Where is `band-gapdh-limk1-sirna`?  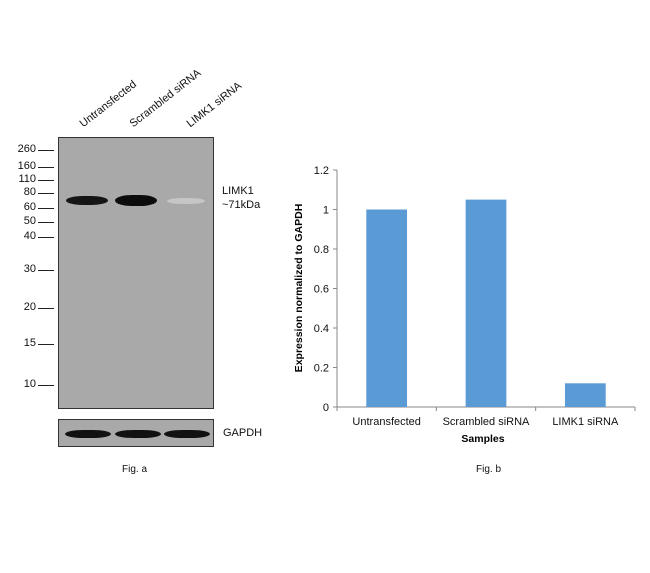 band-gapdh-limk1-sirna is located at coordinates (187, 434).